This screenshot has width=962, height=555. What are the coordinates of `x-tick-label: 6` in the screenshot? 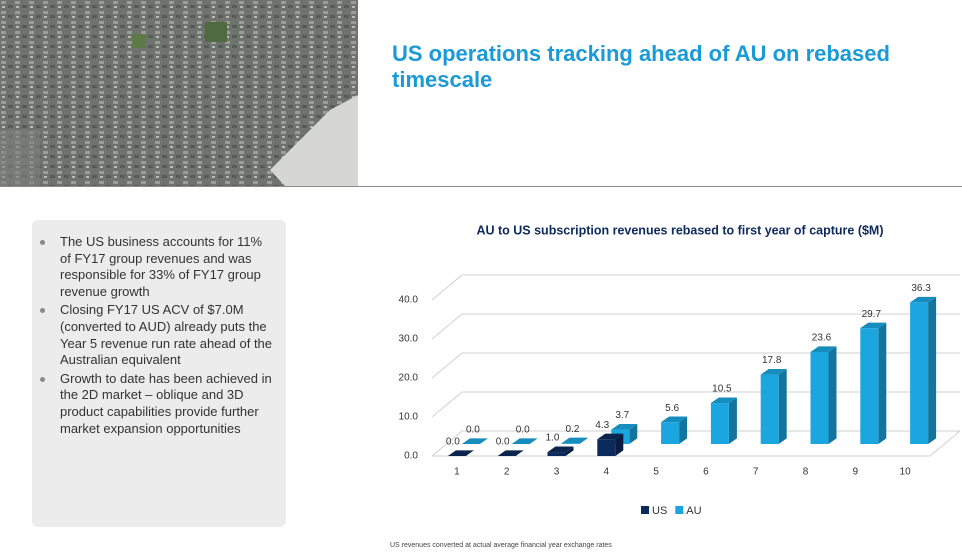 It's located at (706, 472).